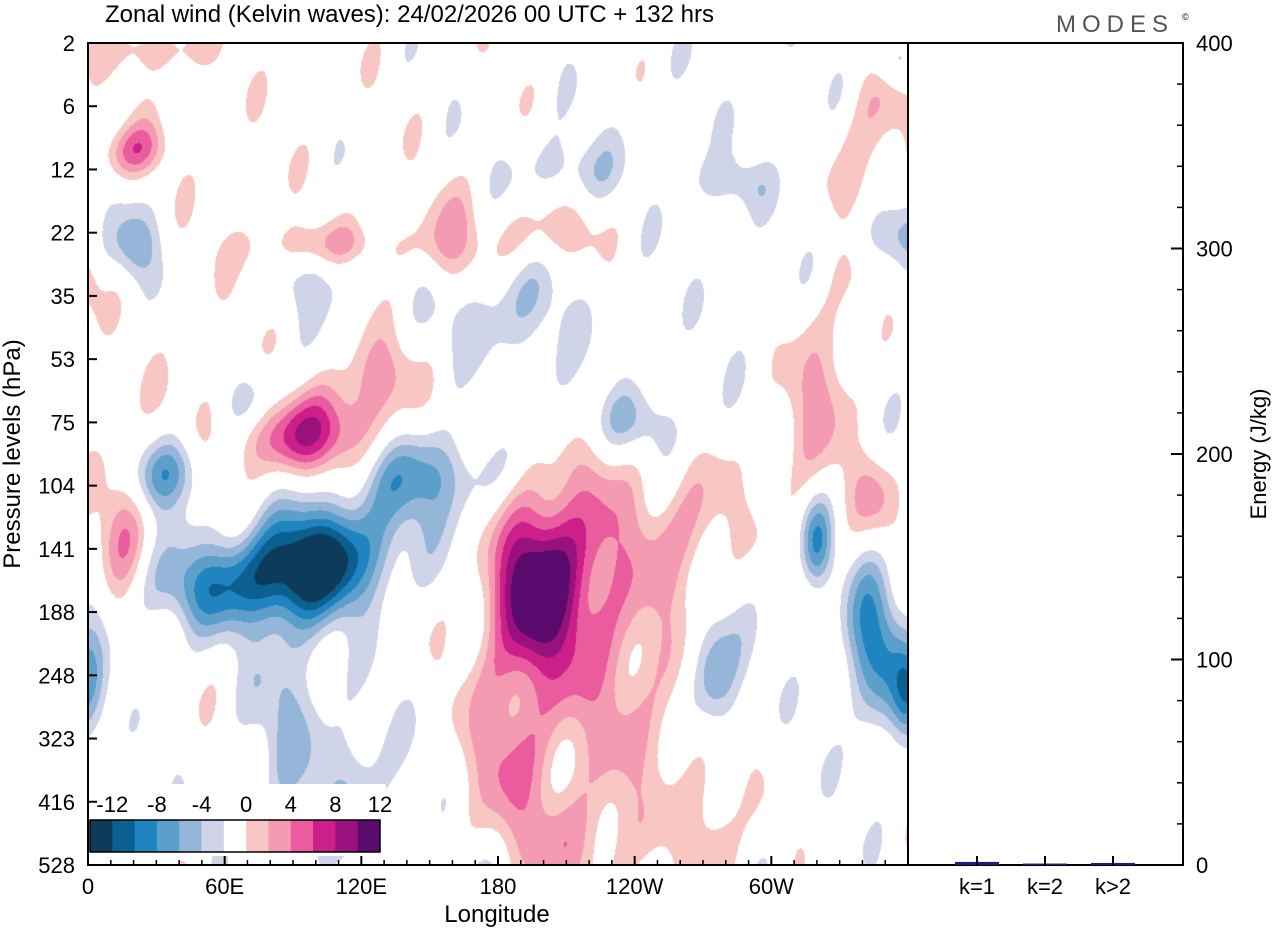 This screenshot has height=930, width=1280. I want to click on x-tick-label: 0, so click(88, 886).